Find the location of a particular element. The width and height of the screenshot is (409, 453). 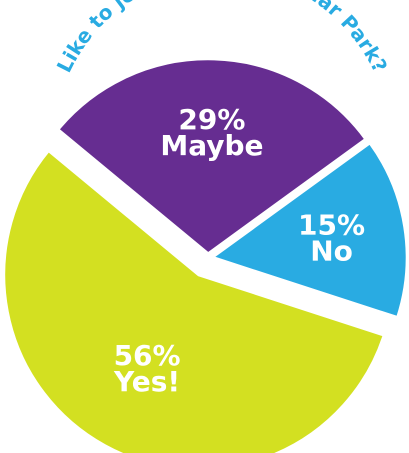

slice-label-yes: 56% Yes! is located at coordinates (147, 368).